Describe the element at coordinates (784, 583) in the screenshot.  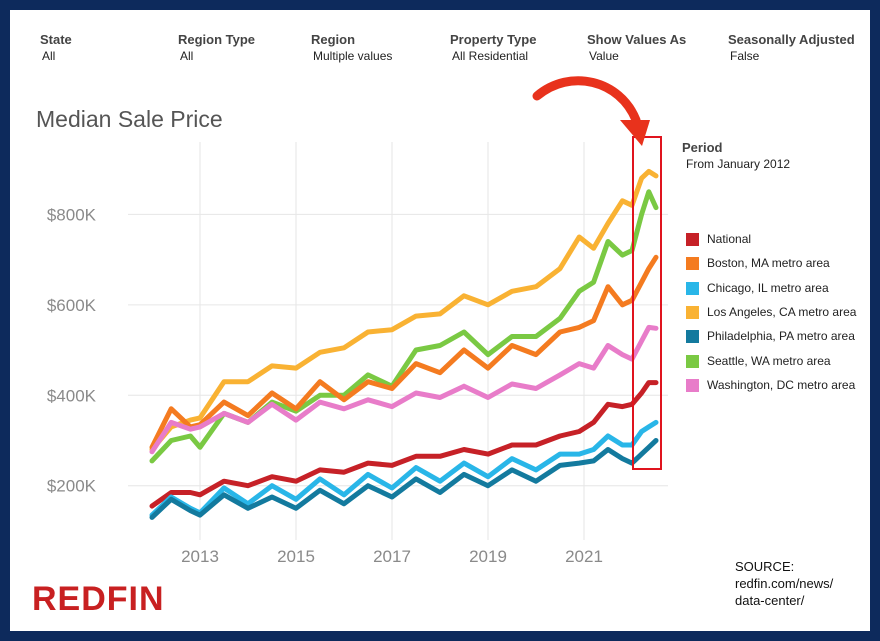
I see `source-line: redfin.com/news/` at that location.